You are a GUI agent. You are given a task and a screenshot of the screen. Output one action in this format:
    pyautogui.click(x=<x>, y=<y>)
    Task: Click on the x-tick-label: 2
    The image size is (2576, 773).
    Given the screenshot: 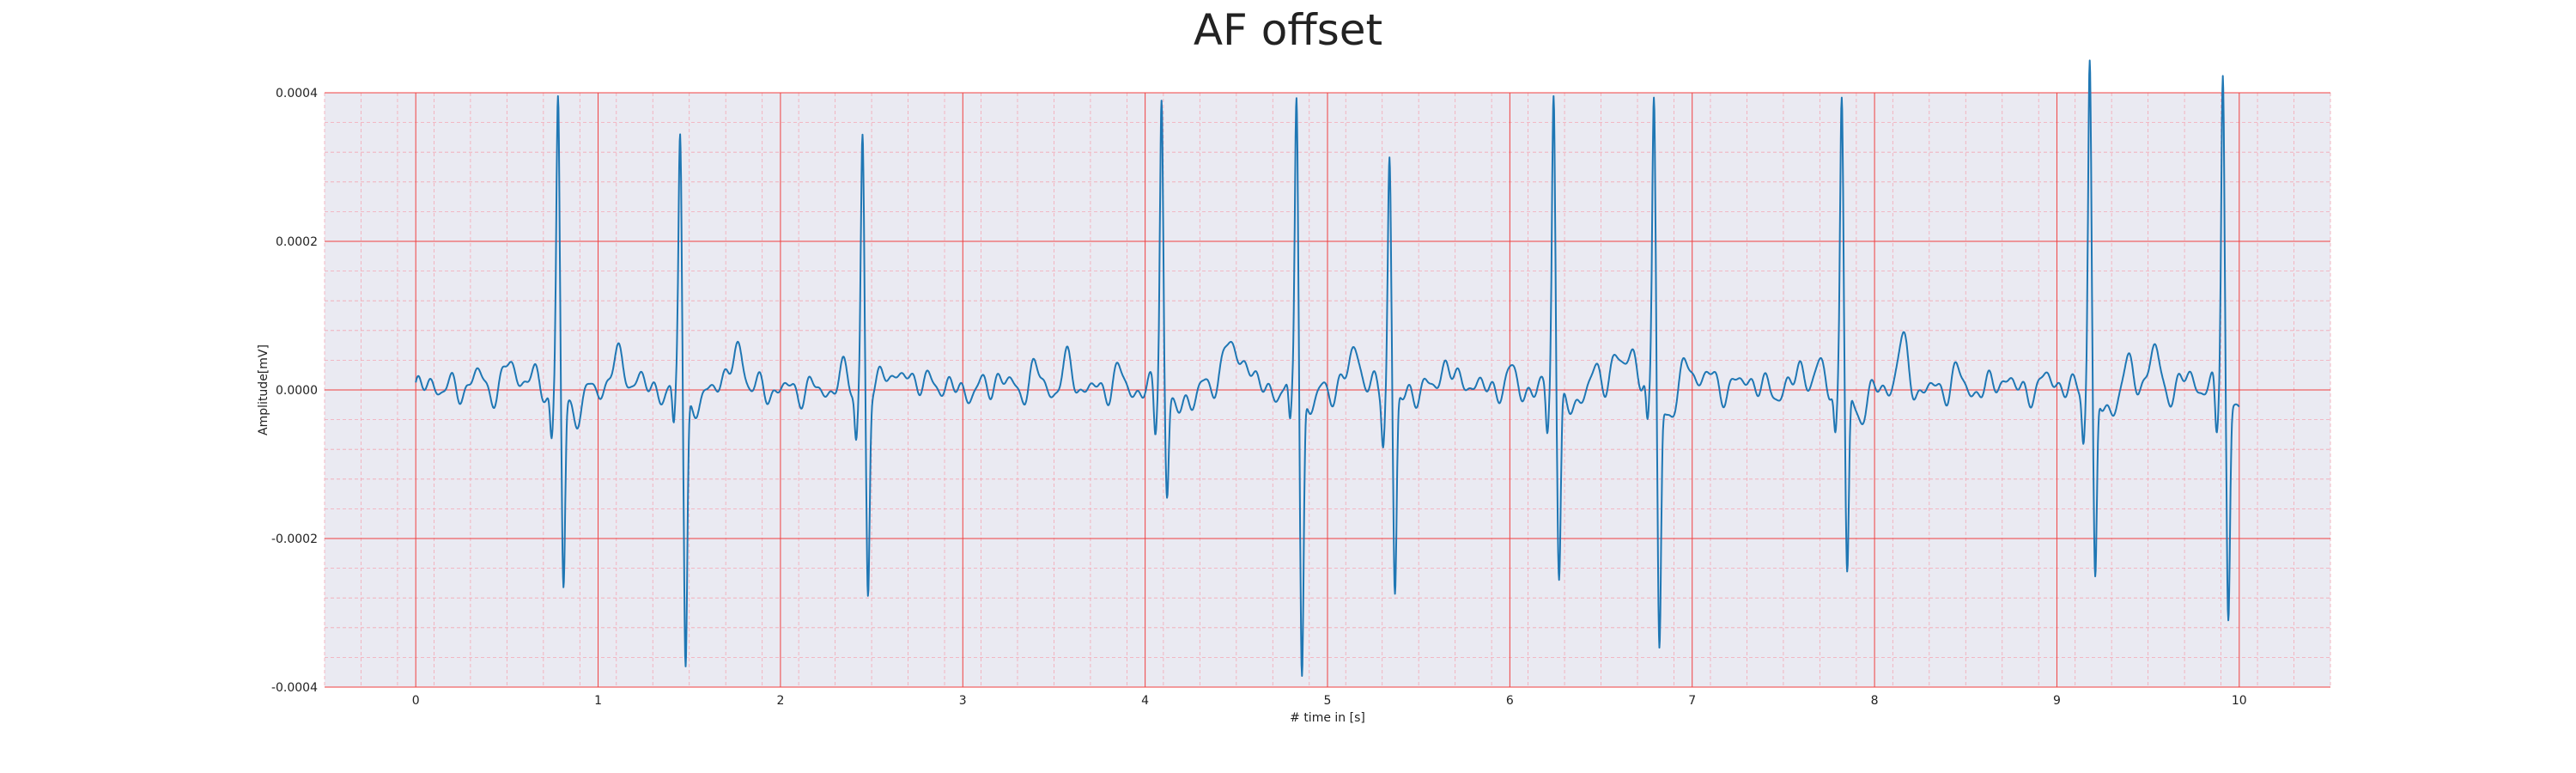 What is the action you would take?
    pyautogui.click(x=780, y=701)
    